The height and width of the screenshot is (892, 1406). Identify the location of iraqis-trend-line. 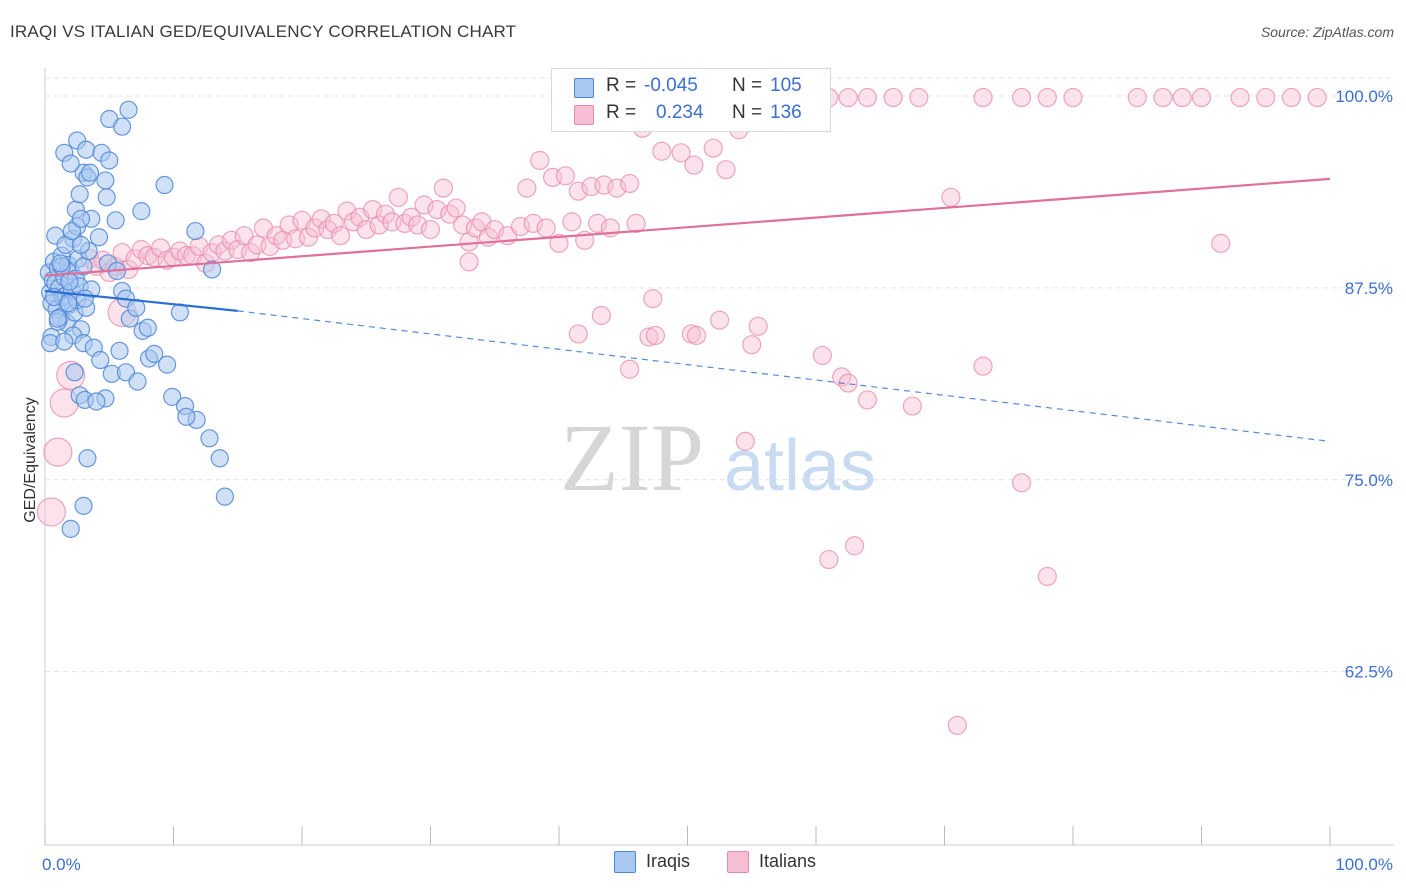
(141, 300).